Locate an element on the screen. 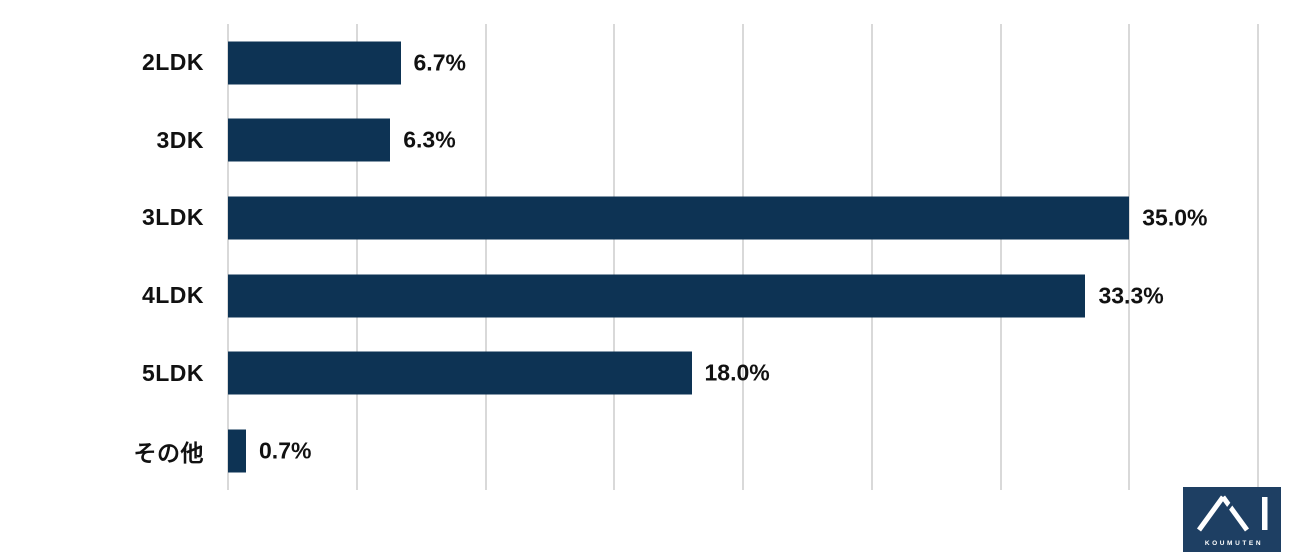 Image resolution: width=1293 pixels, height=552 pixels. category-label: 2LDK is located at coordinates (172, 62).